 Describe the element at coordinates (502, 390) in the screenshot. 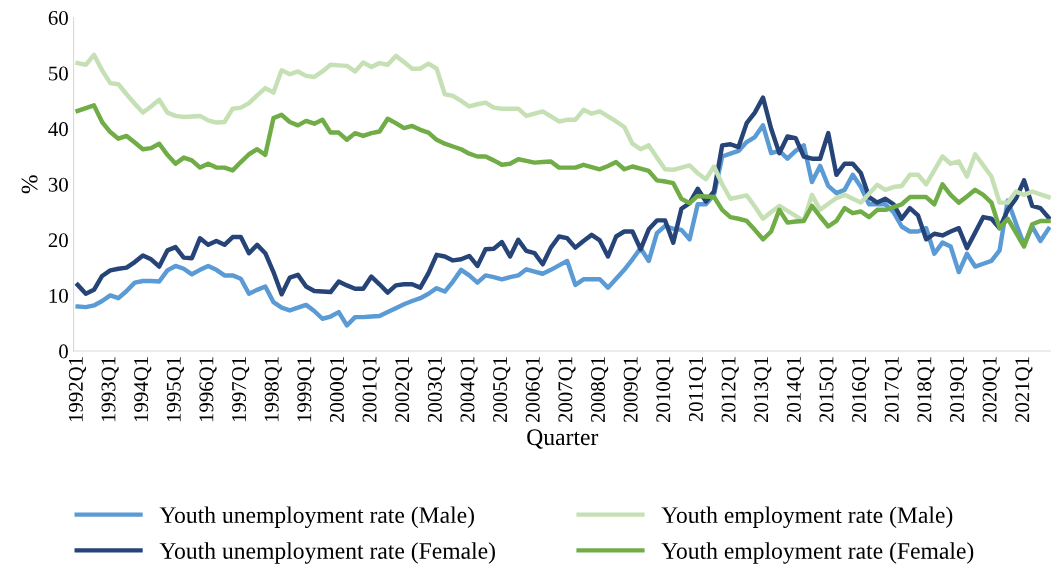

I see `x-tick-label: 2005Q1` at that location.